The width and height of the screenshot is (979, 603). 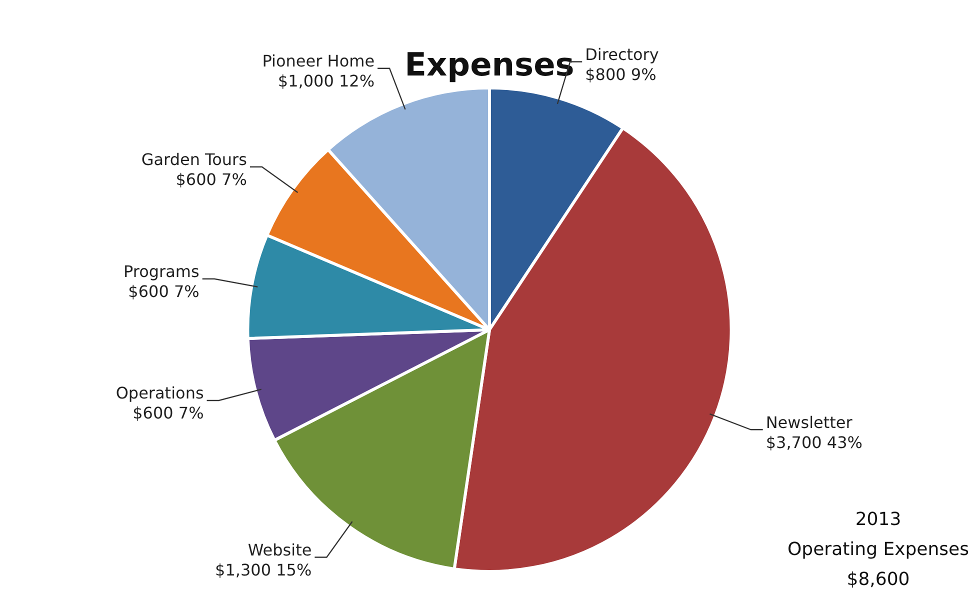 I want to click on slice-label: Newsletter, so click(x=809, y=422).